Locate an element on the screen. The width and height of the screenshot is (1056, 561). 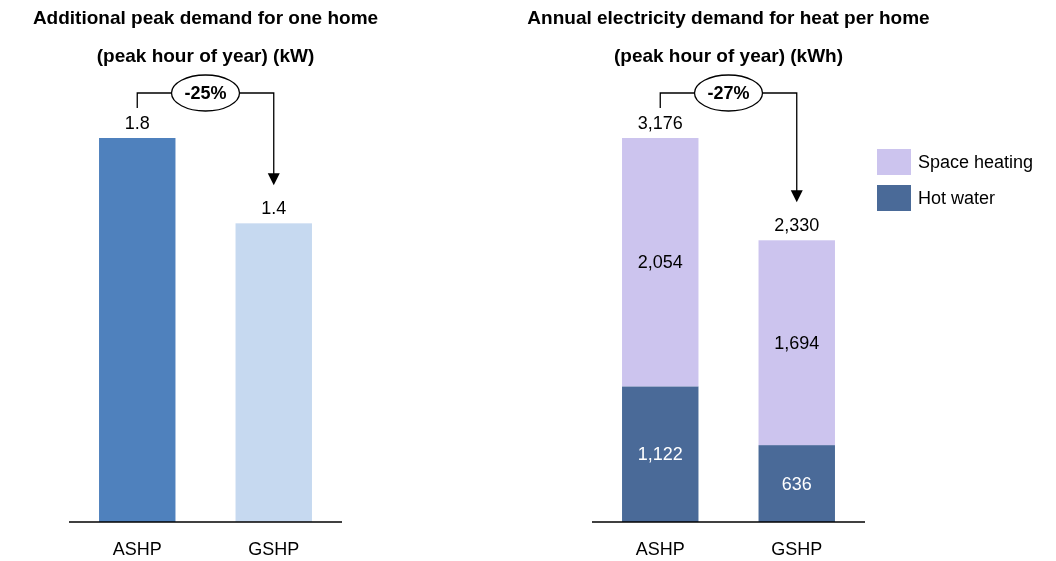
total-label: 2,330 is located at coordinates (797, 225).